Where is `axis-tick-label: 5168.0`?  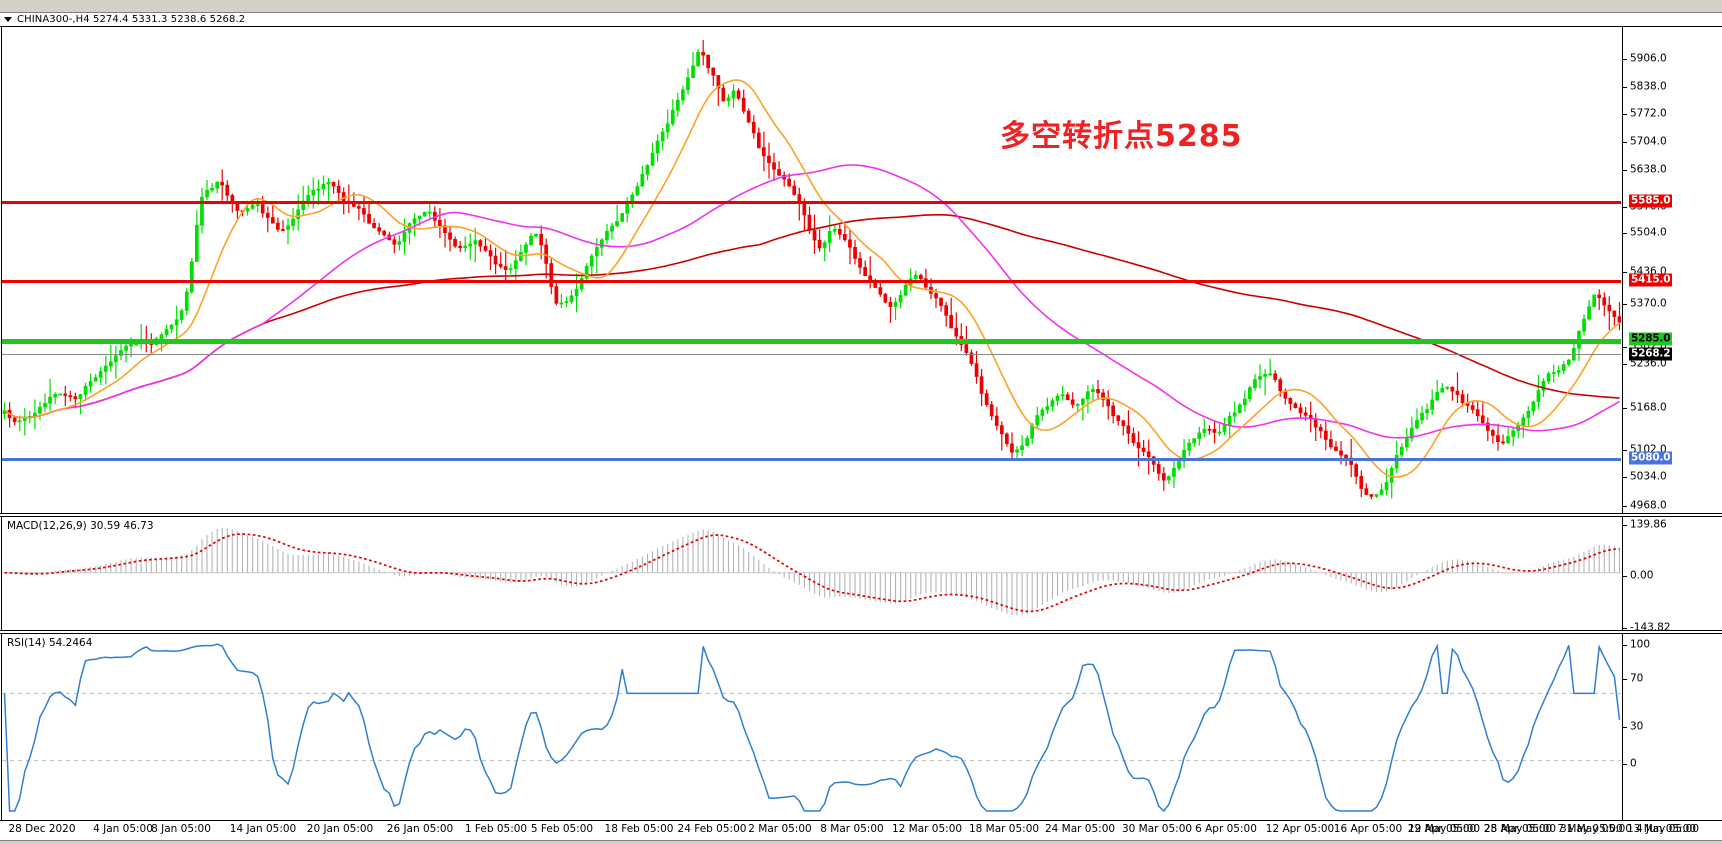 axis-tick-label: 5168.0 is located at coordinates (1648, 407).